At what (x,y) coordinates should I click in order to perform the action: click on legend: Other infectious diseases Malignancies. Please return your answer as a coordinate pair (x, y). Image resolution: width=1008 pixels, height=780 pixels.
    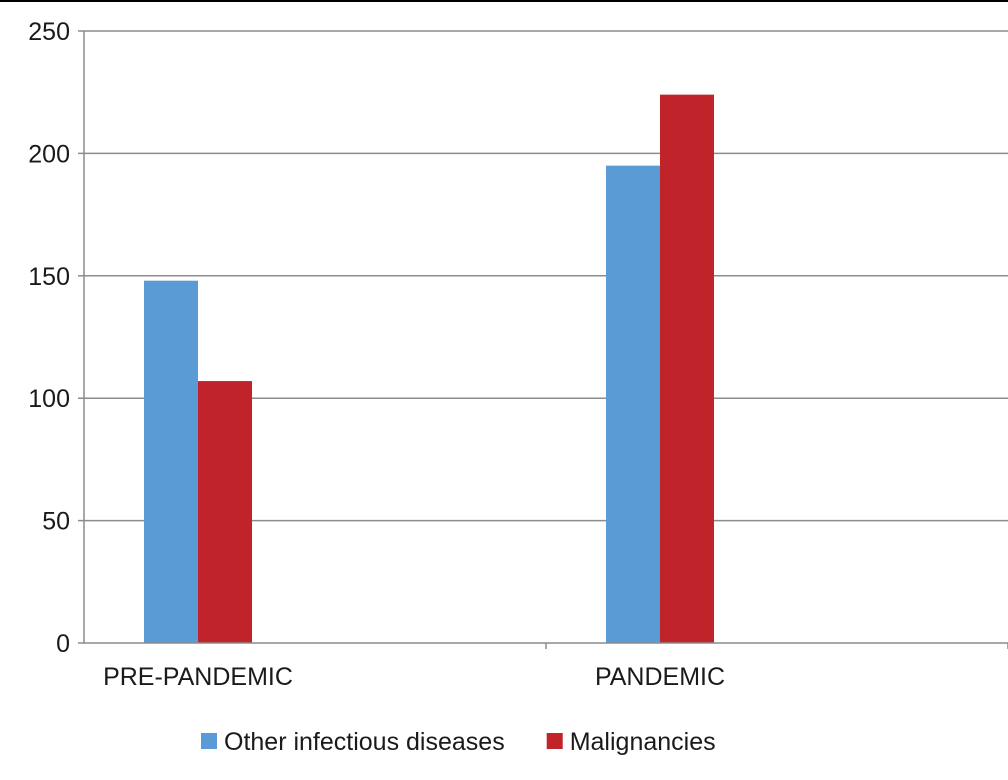
    Looking at the image, I should click on (458, 742).